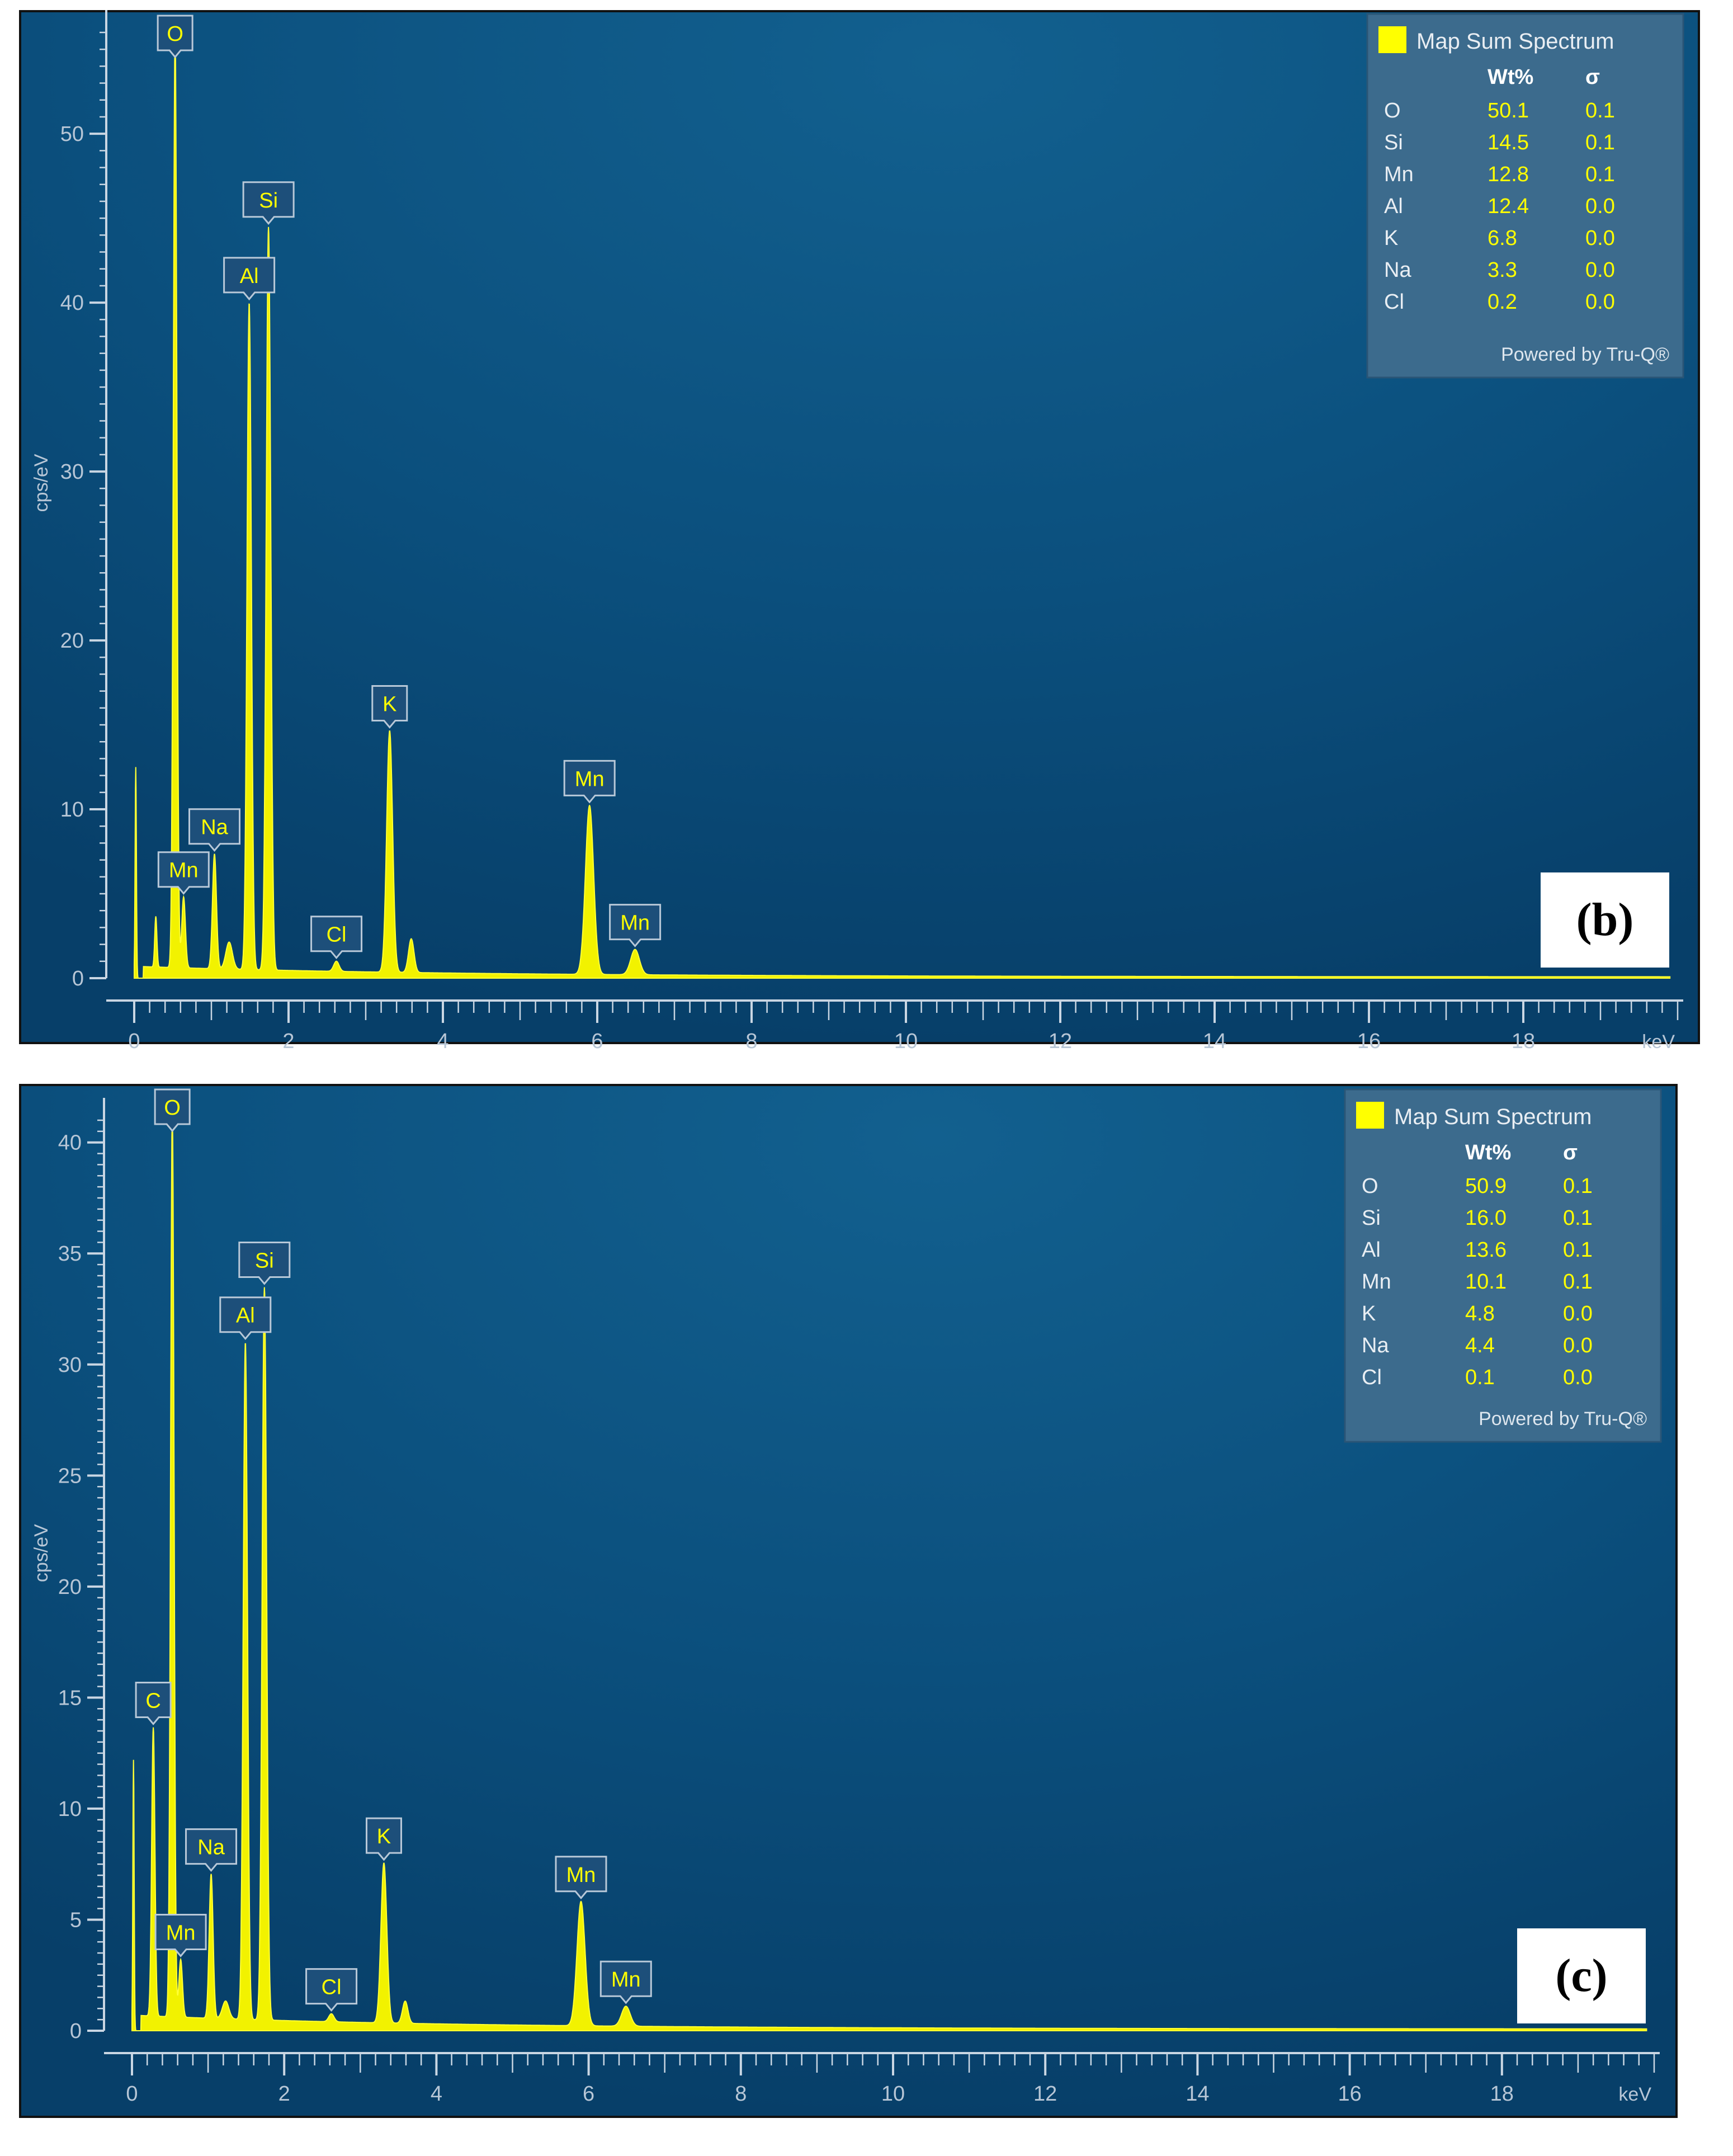  Describe the element at coordinates (1045, 2094) in the screenshot. I see `x-tick-label: 12` at that location.